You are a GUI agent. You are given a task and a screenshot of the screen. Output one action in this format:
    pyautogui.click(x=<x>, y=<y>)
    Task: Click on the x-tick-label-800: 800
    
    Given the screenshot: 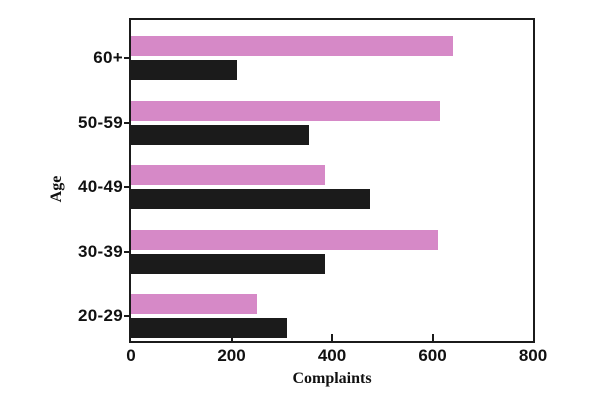 What is the action you would take?
    pyautogui.click(x=533, y=355)
    